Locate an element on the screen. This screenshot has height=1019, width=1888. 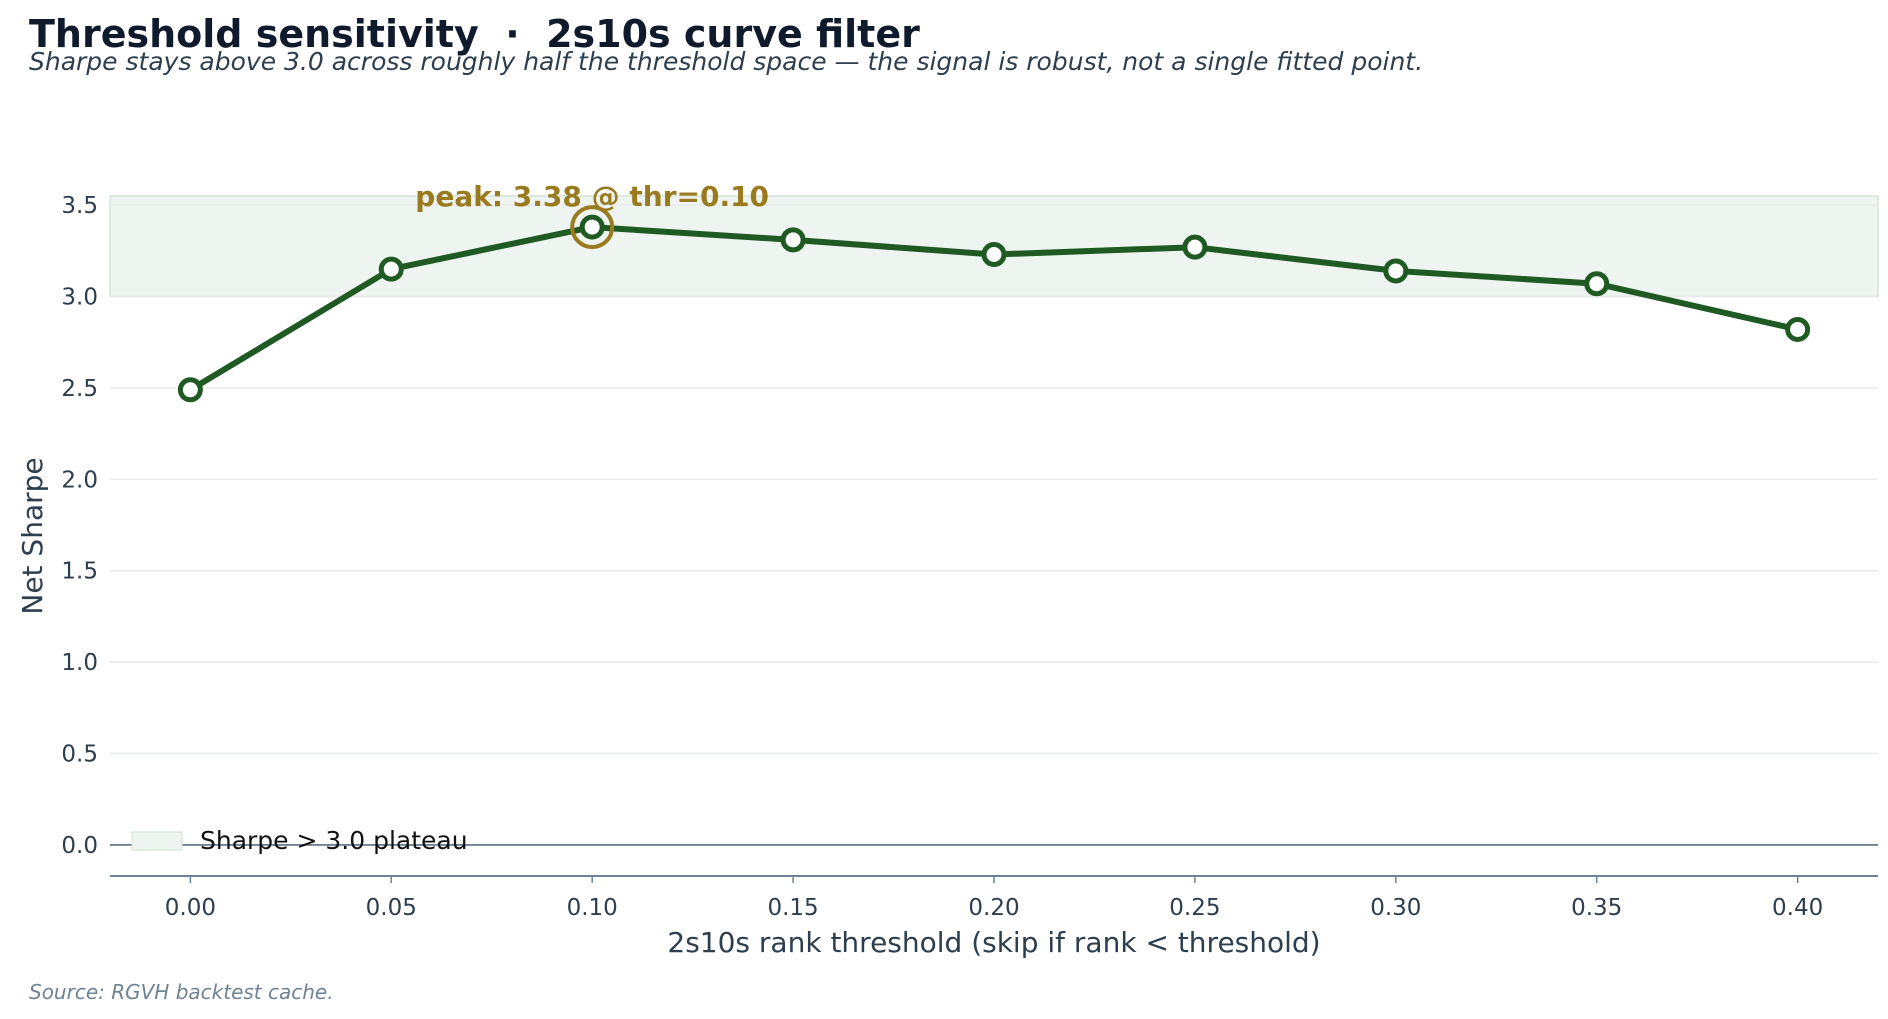
y-tick-label: 3.0 is located at coordinates (79, 298).